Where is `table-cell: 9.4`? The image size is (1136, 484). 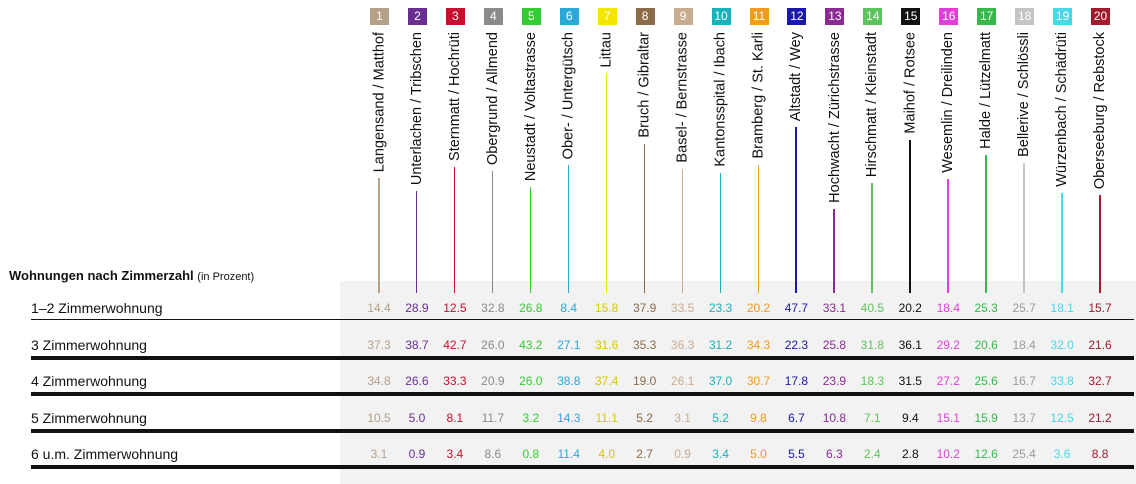 table-cell: 9.4 is located at coordinates (910, 418).